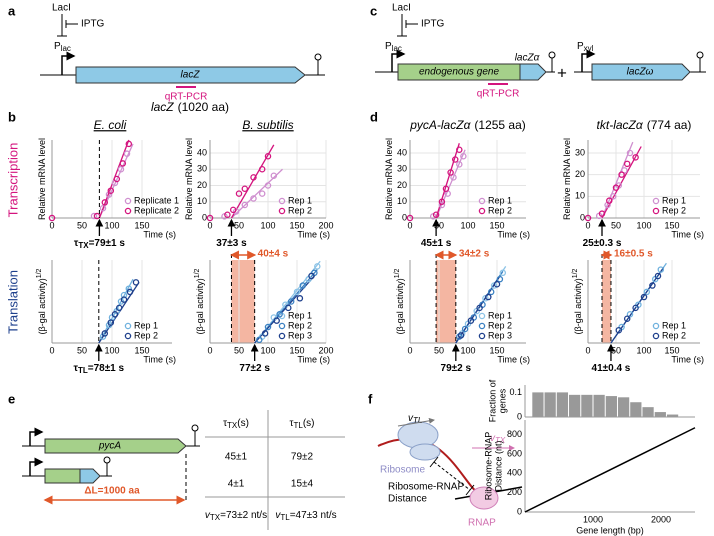 The height and width of the screenshot is (536, 714). What do you see at coordinates (416, 422) in the screenshot?
I see `velocity-arrow` at bounding box center [416, 422].